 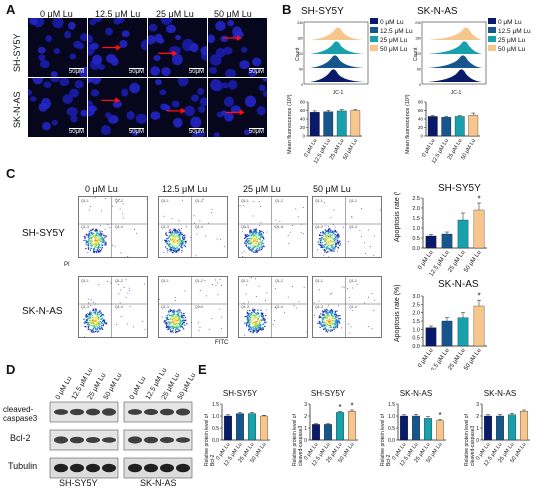 What do you see at coordinates (478, 296) in the screenshot?
I see `significance-star: *` at bounding box center [478, 296].